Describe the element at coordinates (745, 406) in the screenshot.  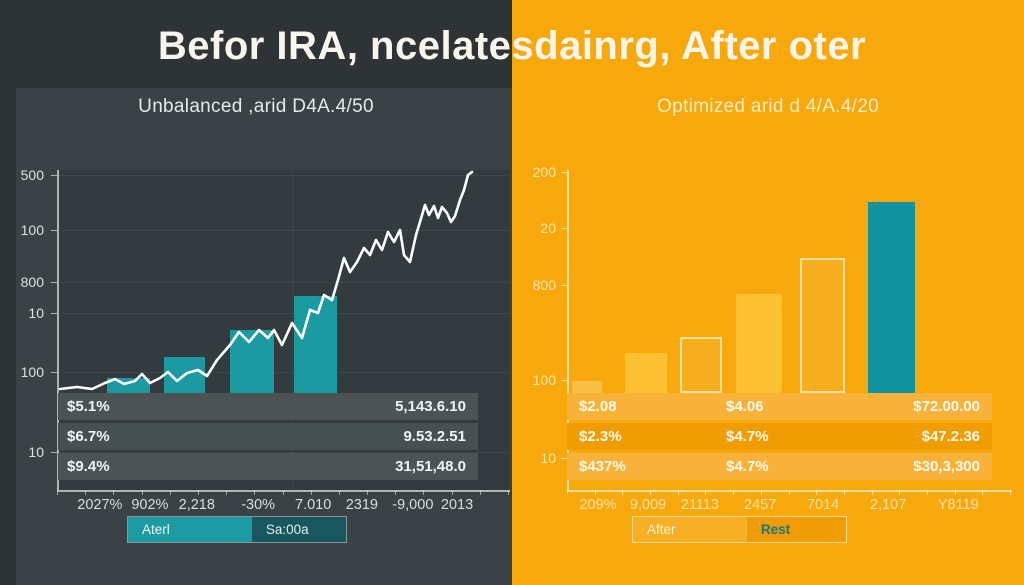
I see `stat-value: $4.06` at that location.